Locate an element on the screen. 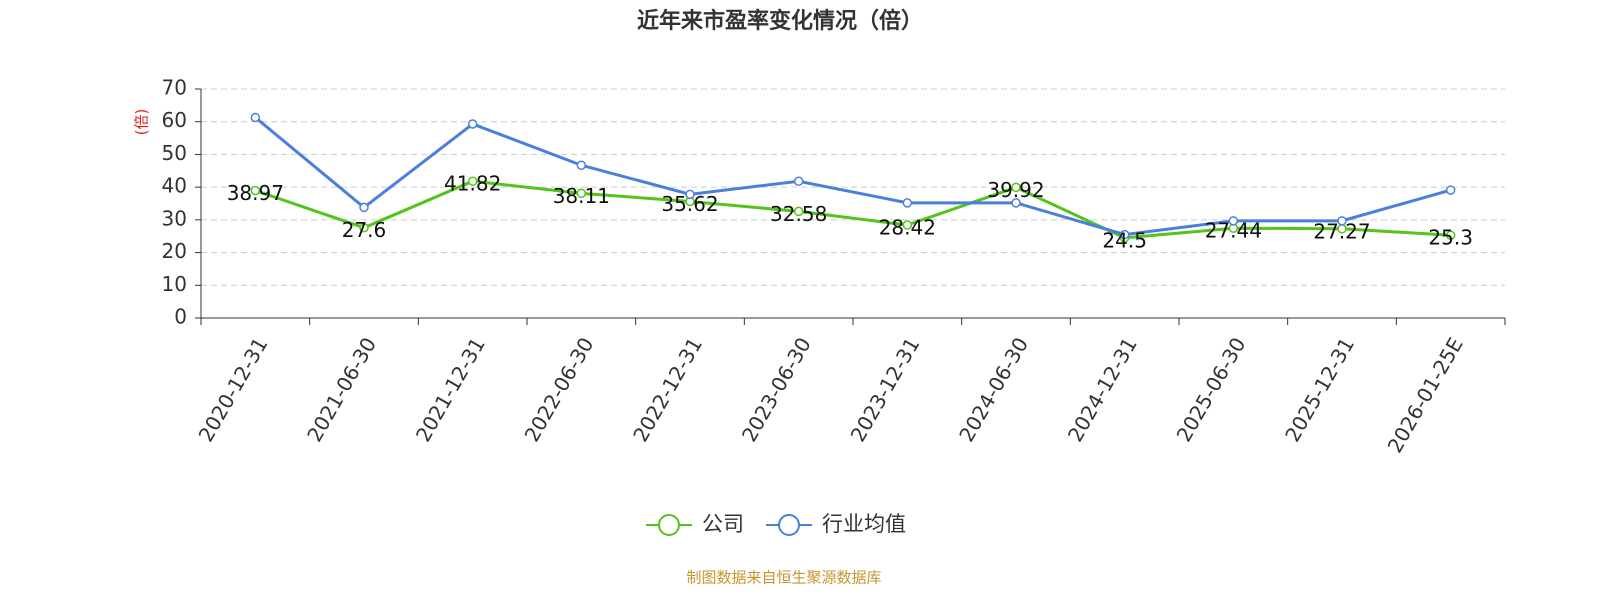  x-tick-label: 2025-12-31 is located at coordinates (1319, 389).